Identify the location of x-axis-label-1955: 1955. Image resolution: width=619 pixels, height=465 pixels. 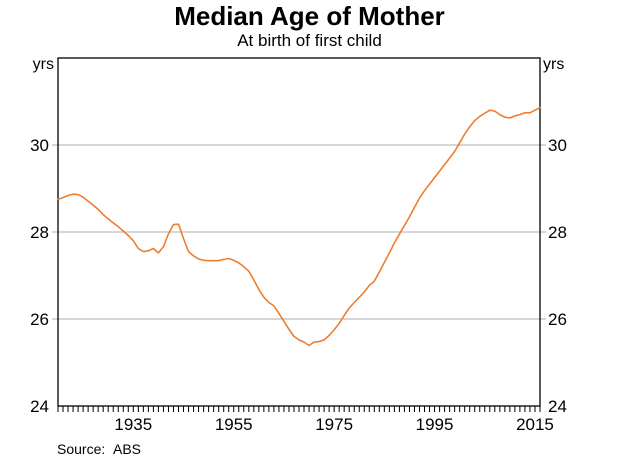
(234, 424).